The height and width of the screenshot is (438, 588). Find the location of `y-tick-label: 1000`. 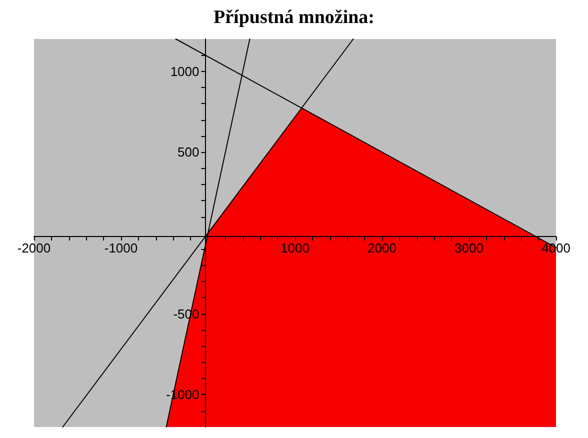

y-tick-label: 1000 is located at coordinates (185, 71).